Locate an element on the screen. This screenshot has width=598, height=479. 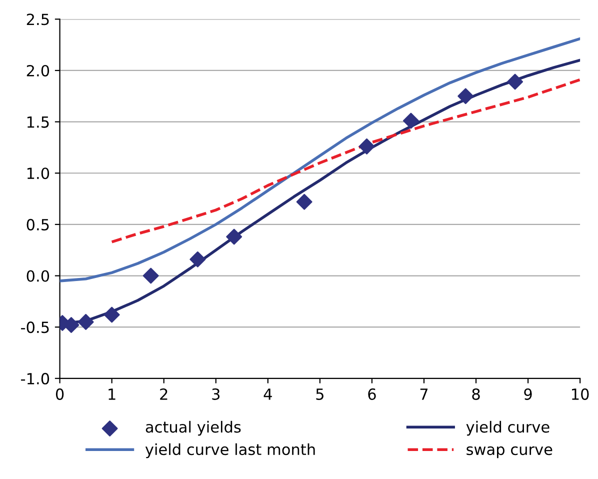
legend-label: yield curve is located at coordinates (508, 428).